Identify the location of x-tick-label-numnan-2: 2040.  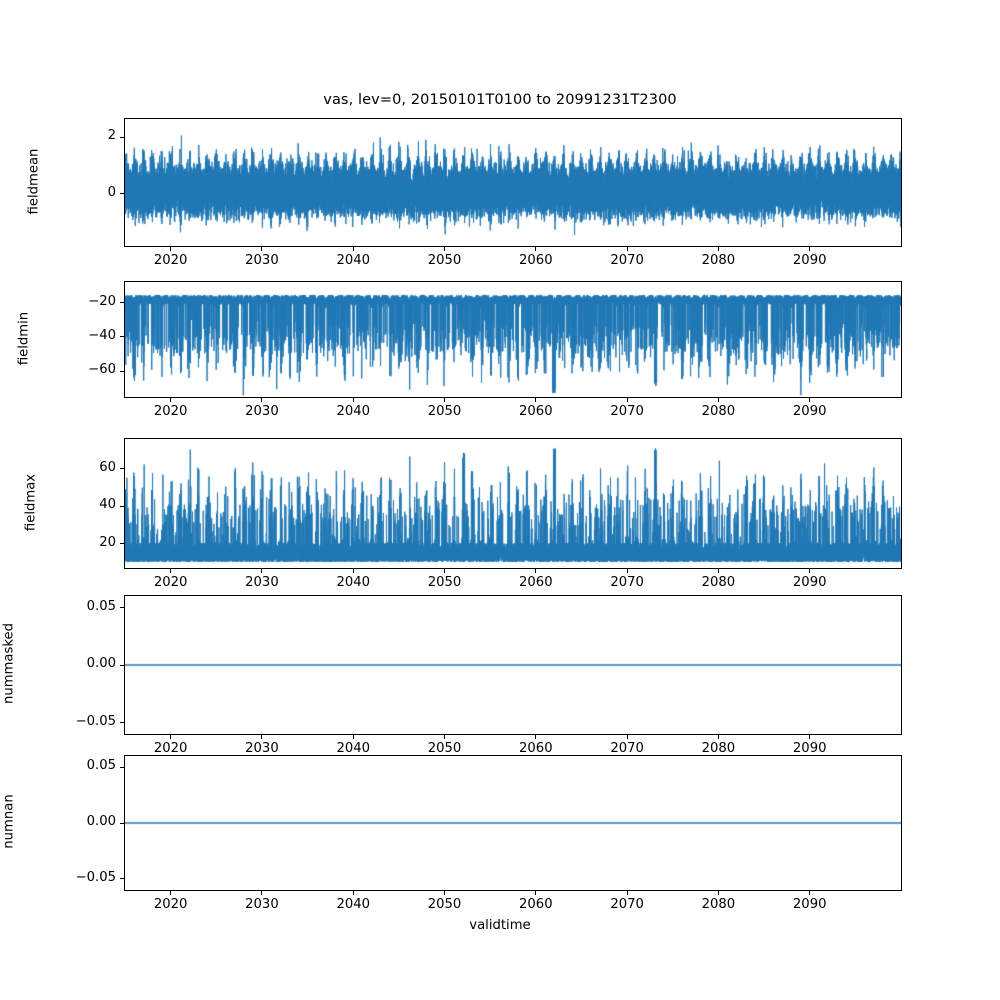
(353, 904).